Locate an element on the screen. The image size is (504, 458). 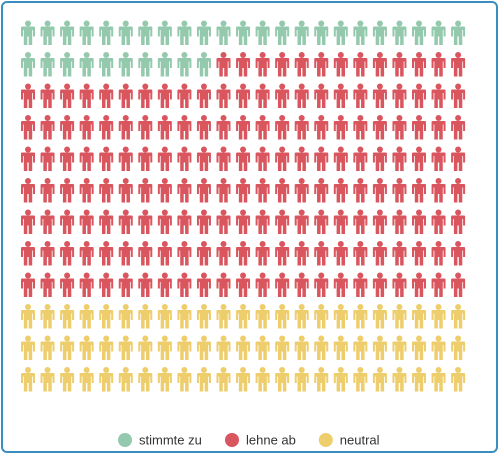
legend-item: neutral is located at coordinates (349, 440).